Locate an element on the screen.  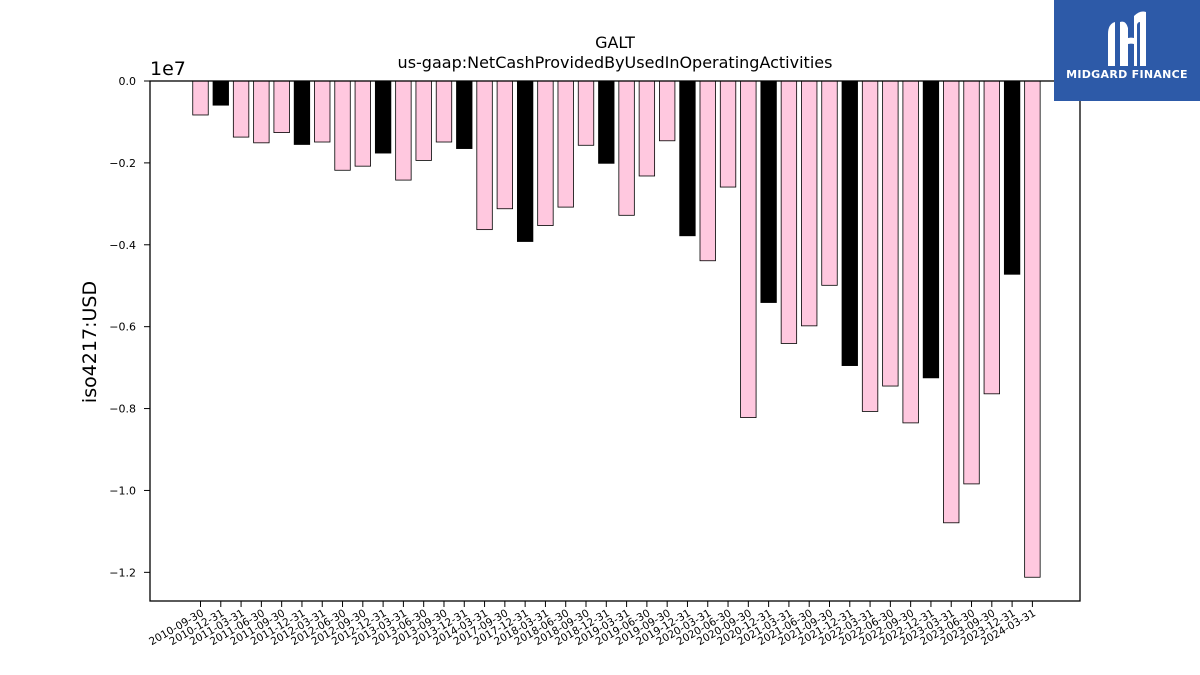
y-tick-label: −0.4 is located at coordinates (122, 245).